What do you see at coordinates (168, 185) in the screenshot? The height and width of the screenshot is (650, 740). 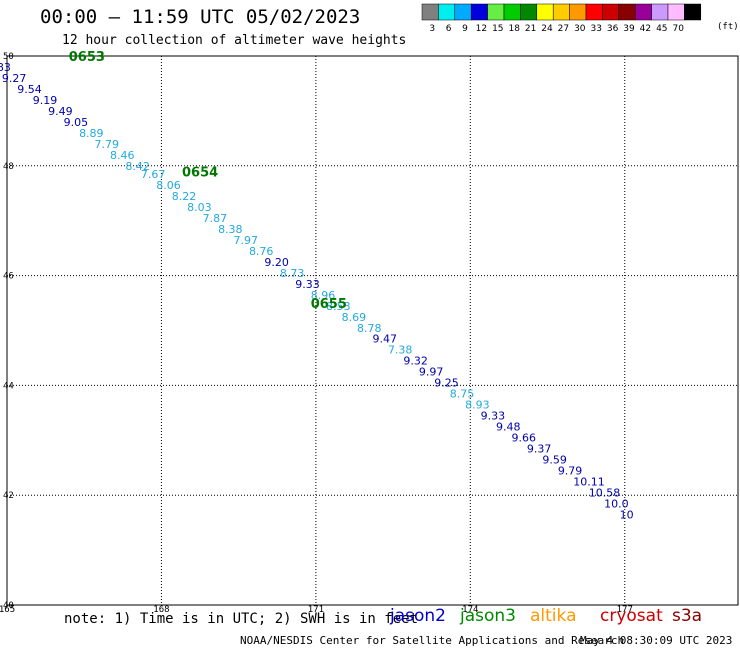 I see `swh-data-label: 8.06` at bounding box center [168, 185].